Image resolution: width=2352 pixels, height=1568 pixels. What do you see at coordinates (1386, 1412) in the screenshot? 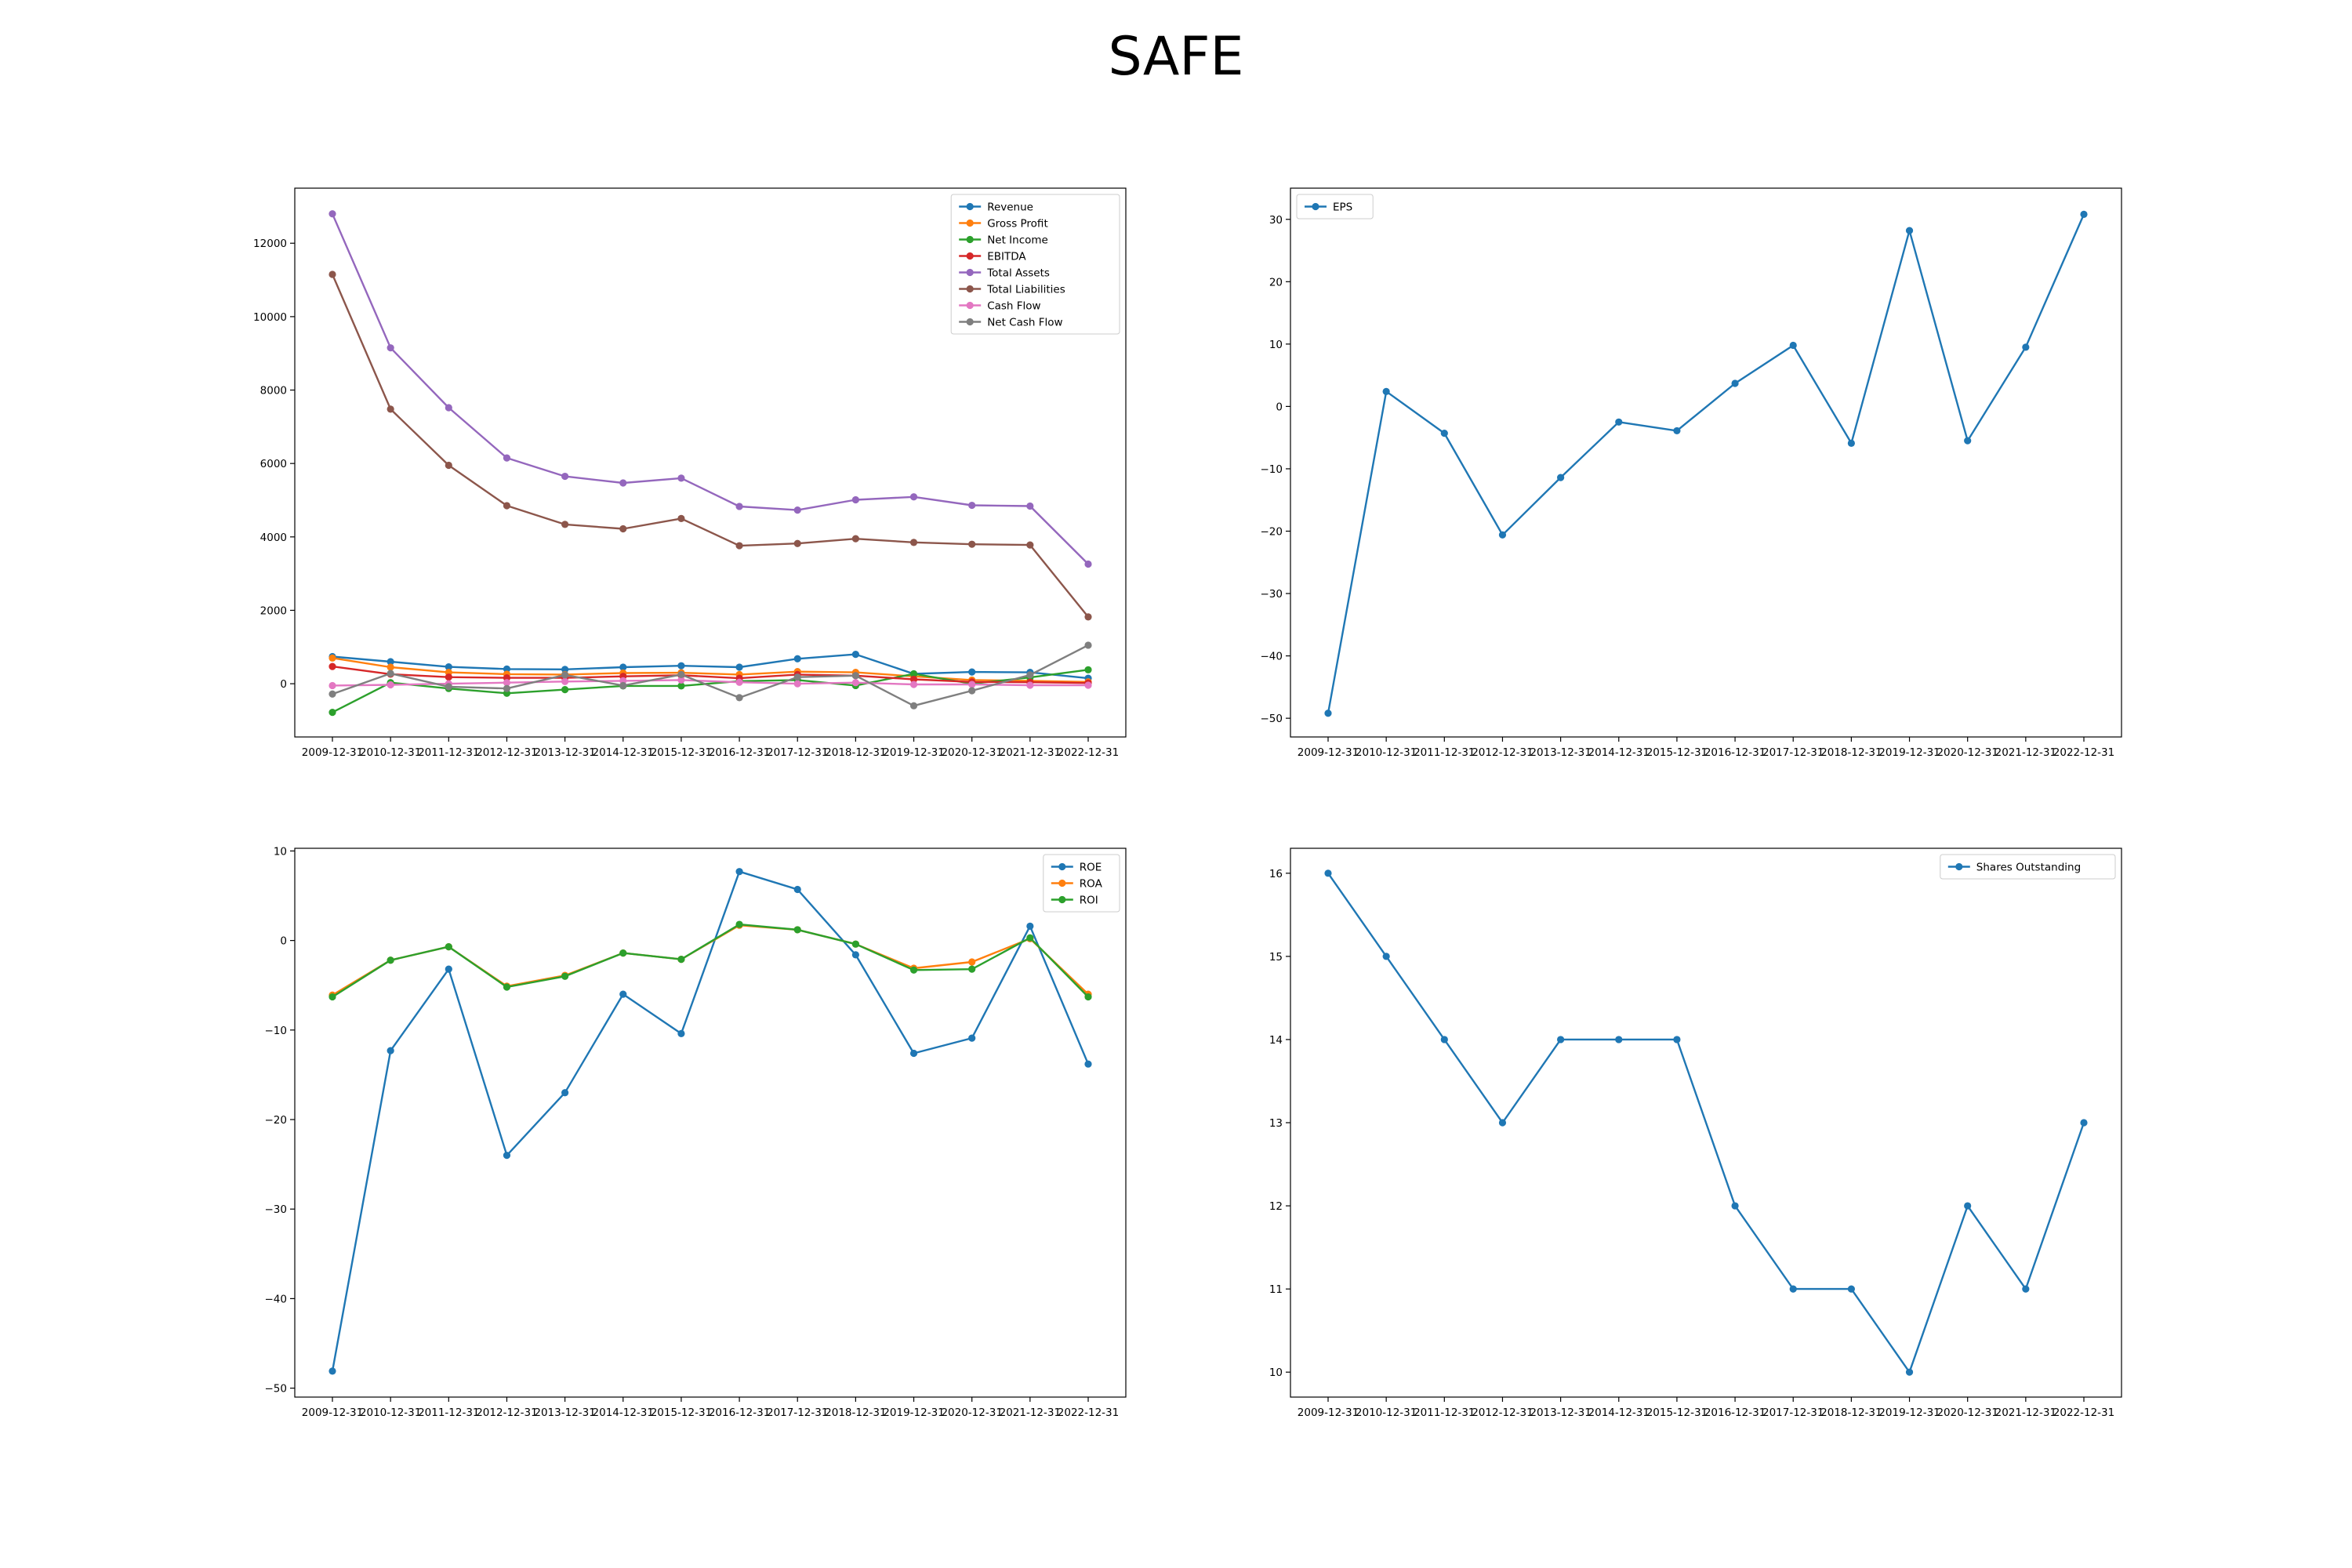
I see `x-tick-label: 2010-12-31` at bounding box center [1386, 1412].